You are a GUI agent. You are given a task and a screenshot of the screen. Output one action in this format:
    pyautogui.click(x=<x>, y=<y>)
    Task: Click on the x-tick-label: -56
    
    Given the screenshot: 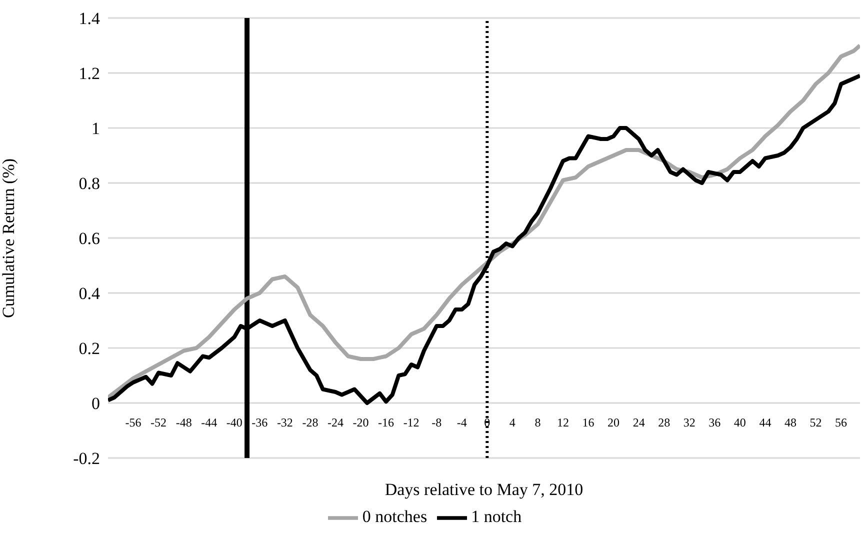 What is the action you would take?
    pyautogui.click(x=133, y=423)
    